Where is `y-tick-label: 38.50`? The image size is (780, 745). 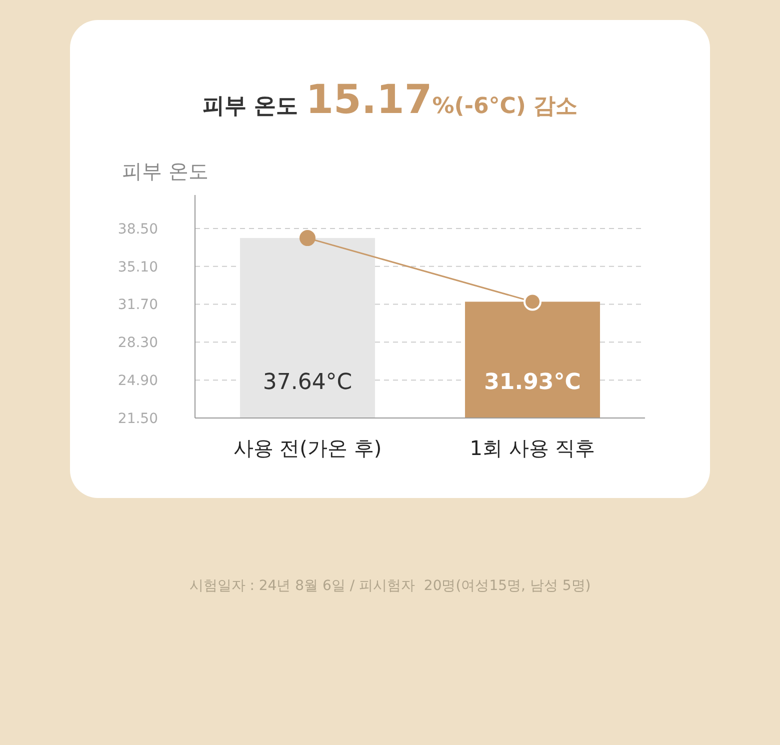 y-tick-label: 38.50 is located at coordinates (138, 229).